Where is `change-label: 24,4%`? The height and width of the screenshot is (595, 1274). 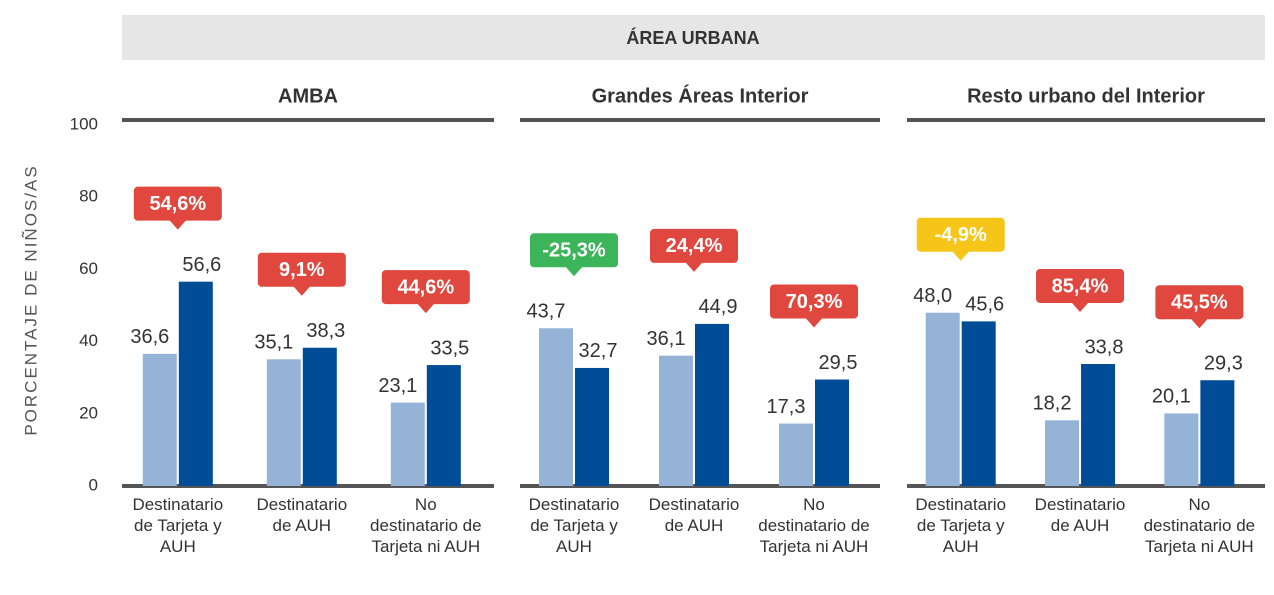 change-label: 24,4% is located at coordinates (694, 246).